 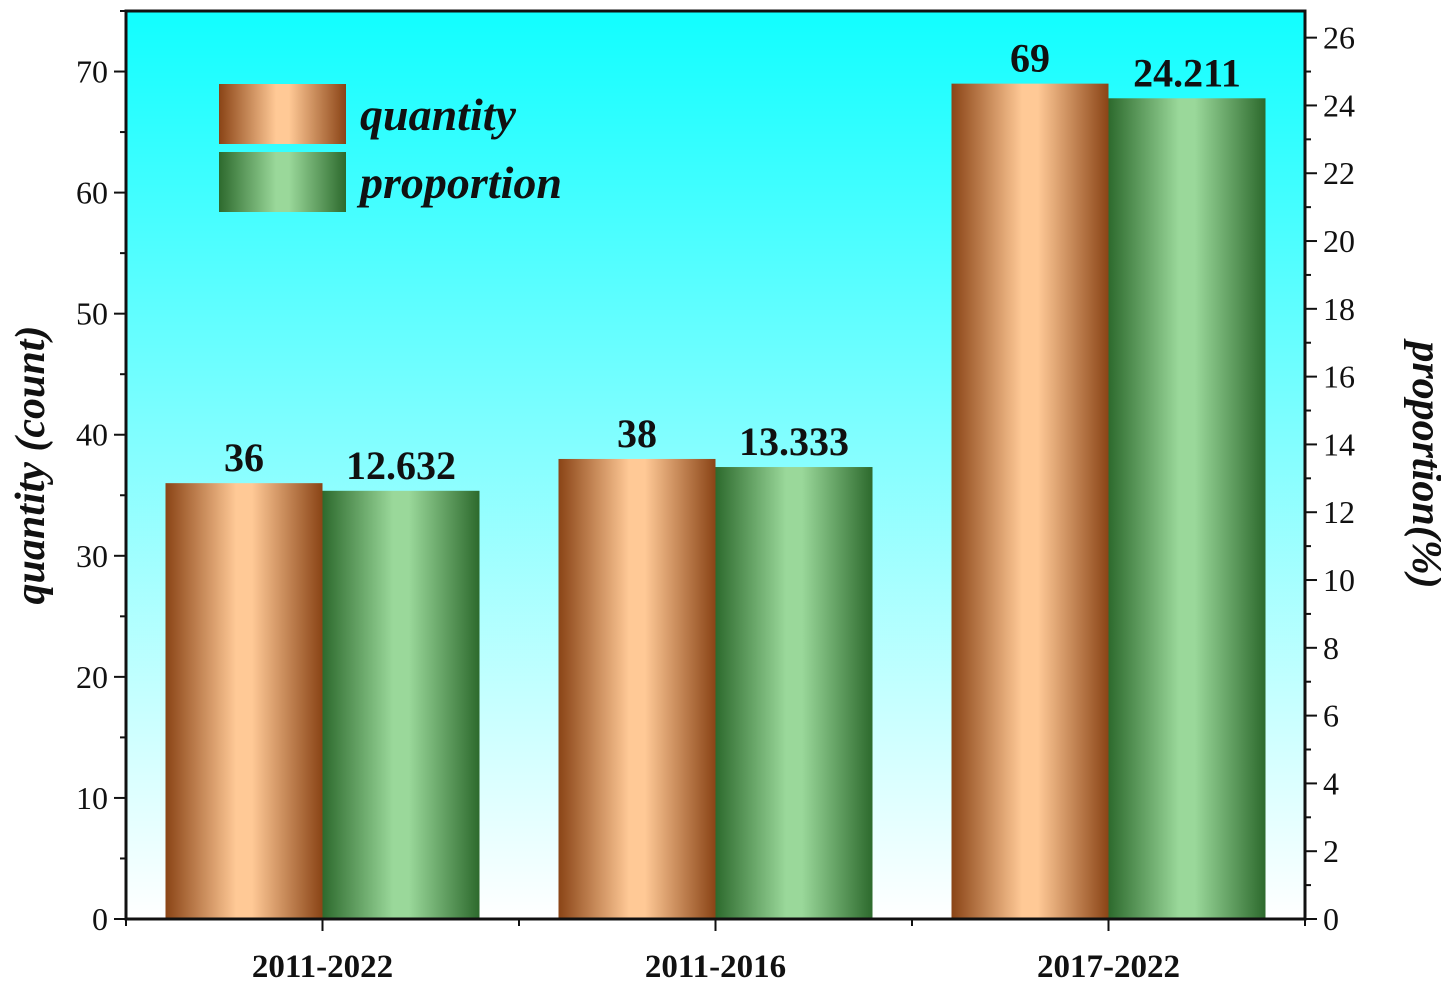 What do you see at coordinates (1339, 512) in the screenshot?
I see `y2-tick-label: 12` at bounding box center [1339, 512].